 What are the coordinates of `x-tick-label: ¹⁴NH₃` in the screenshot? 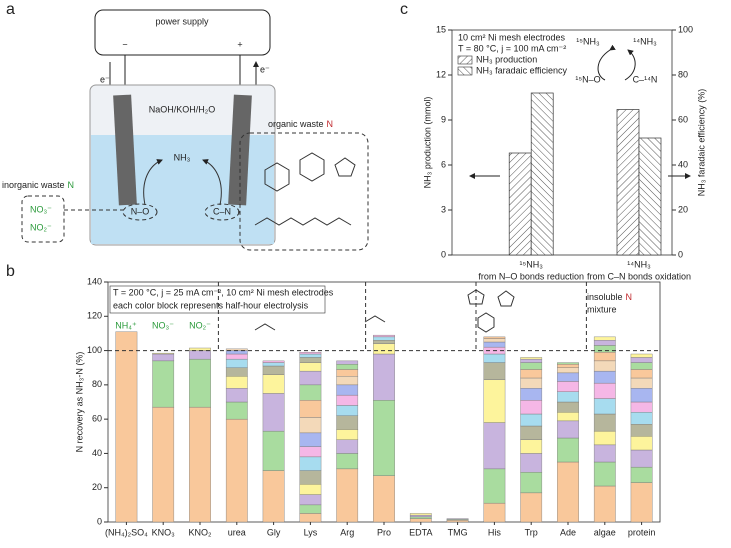 It's located at (639, 264).